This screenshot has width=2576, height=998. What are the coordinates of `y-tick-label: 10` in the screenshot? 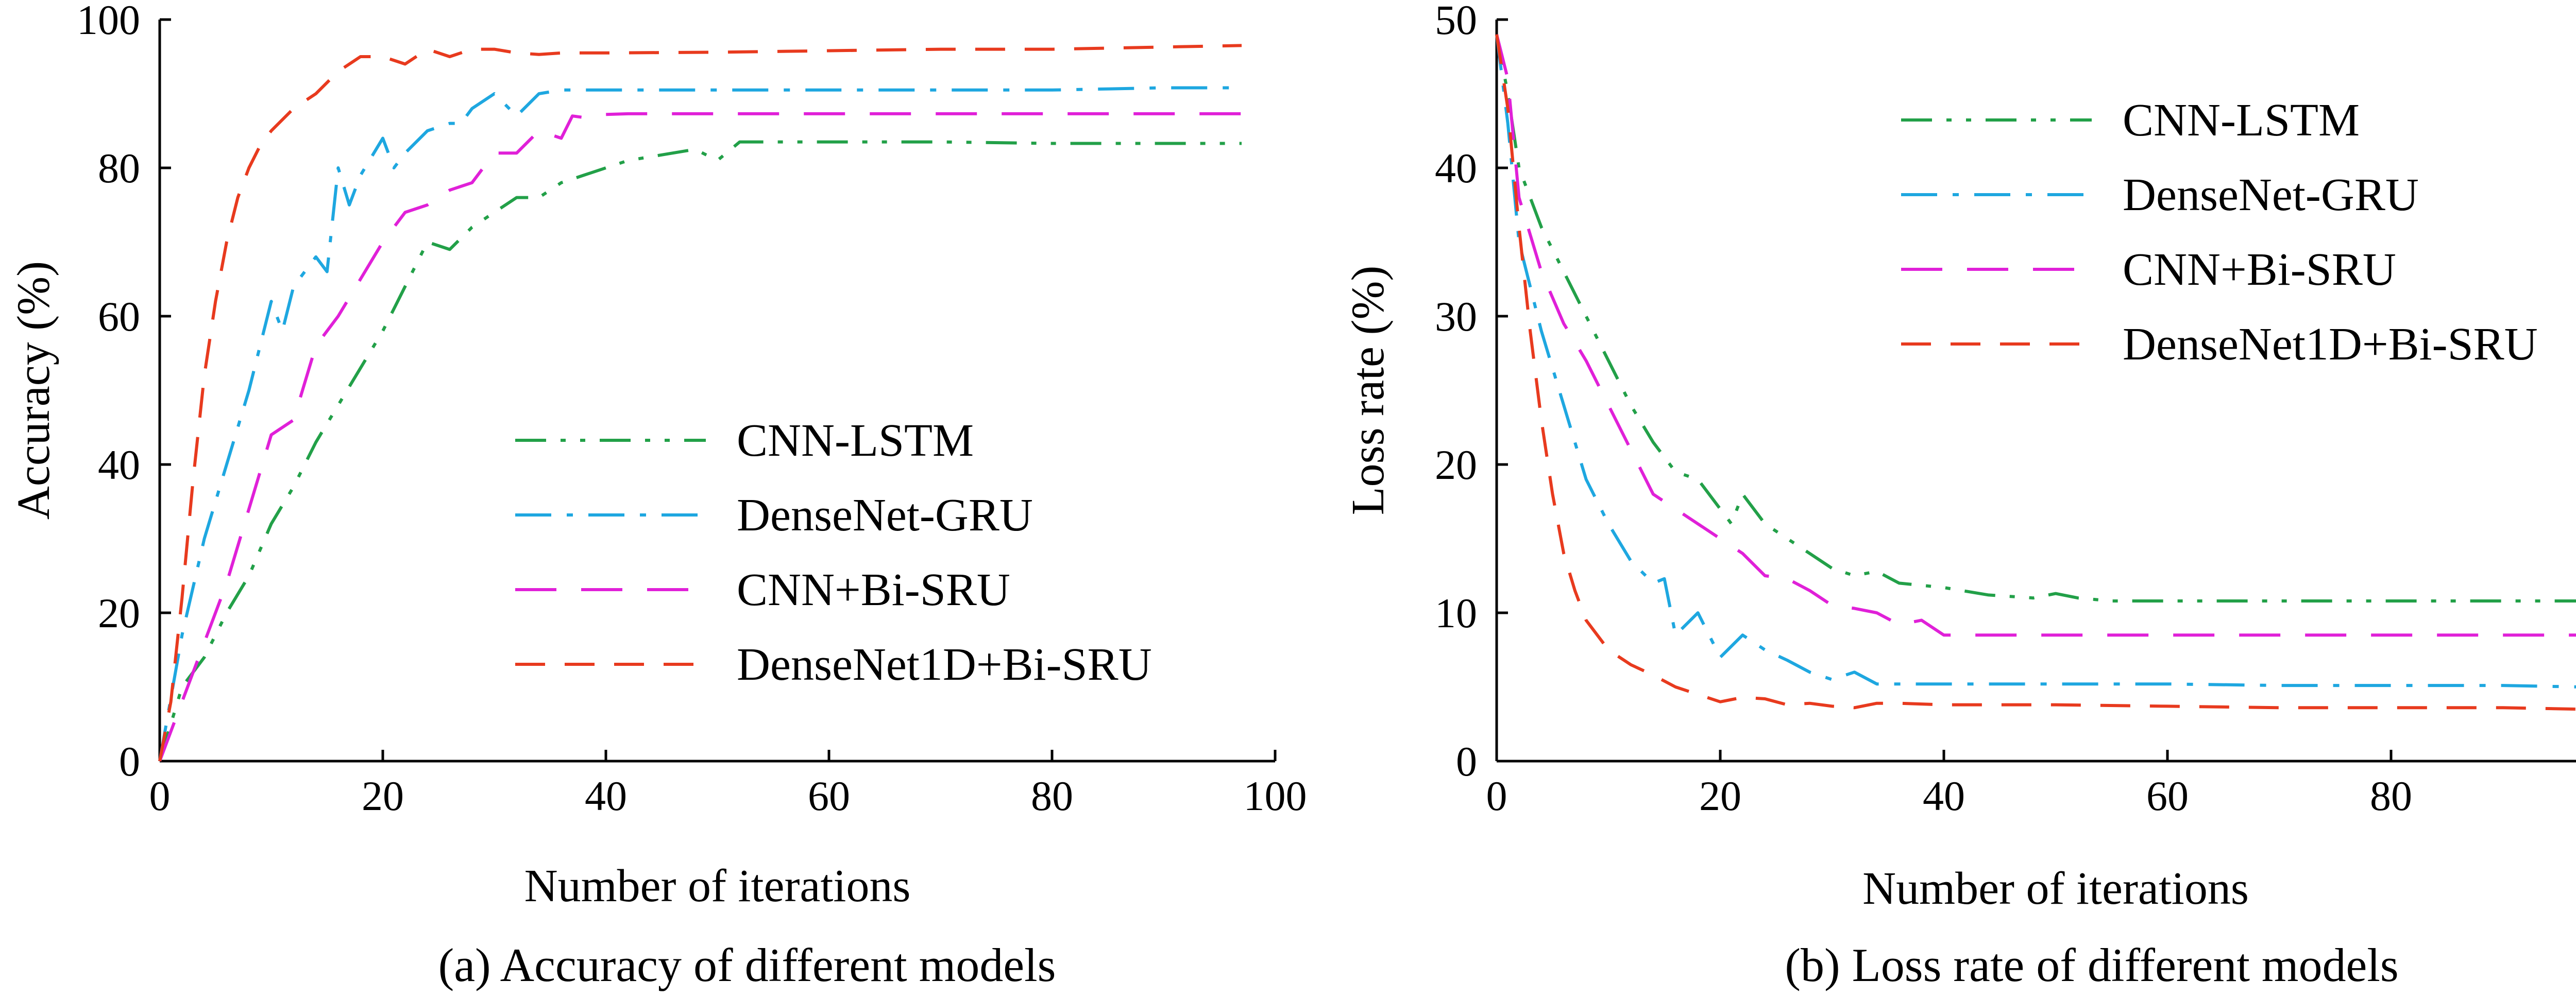 It's located at (1456, 613).